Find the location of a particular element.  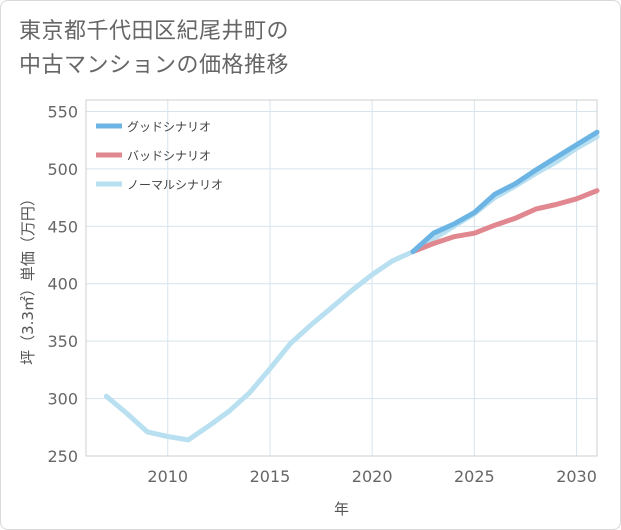

x-tick-label: 2015 is located at coordinates (270, 476).